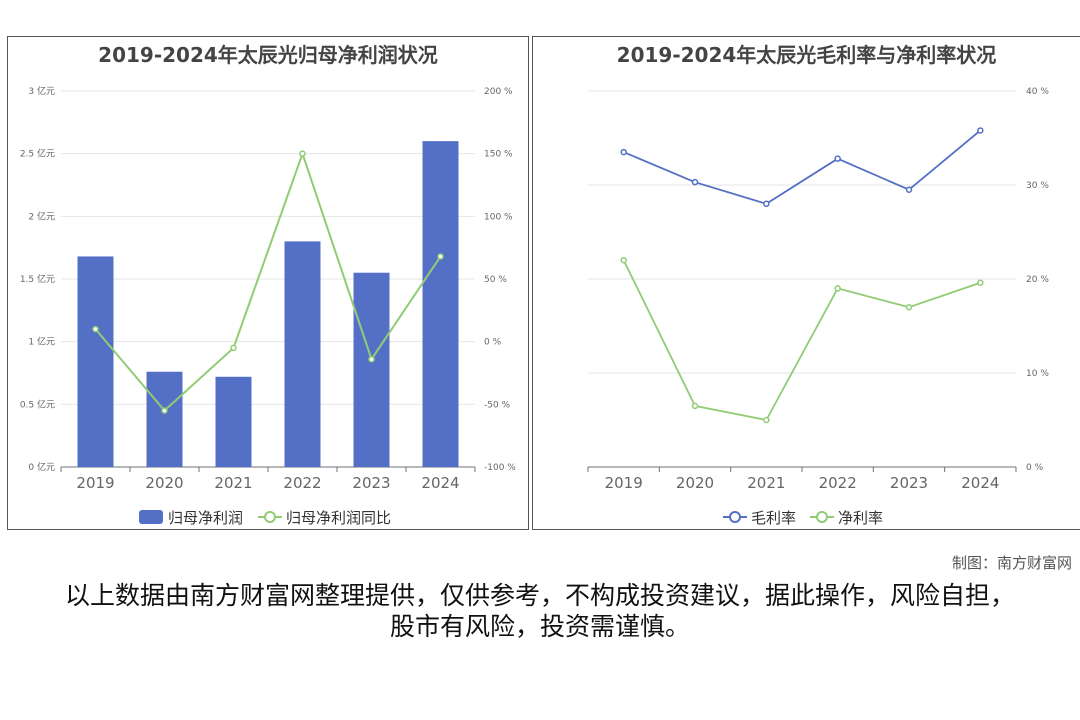 The width and height of the screenshot is (1080, 720). Describe the element at coordinates (909, 307) in the screenshot. I see `point-net-margin-2023` at that location.